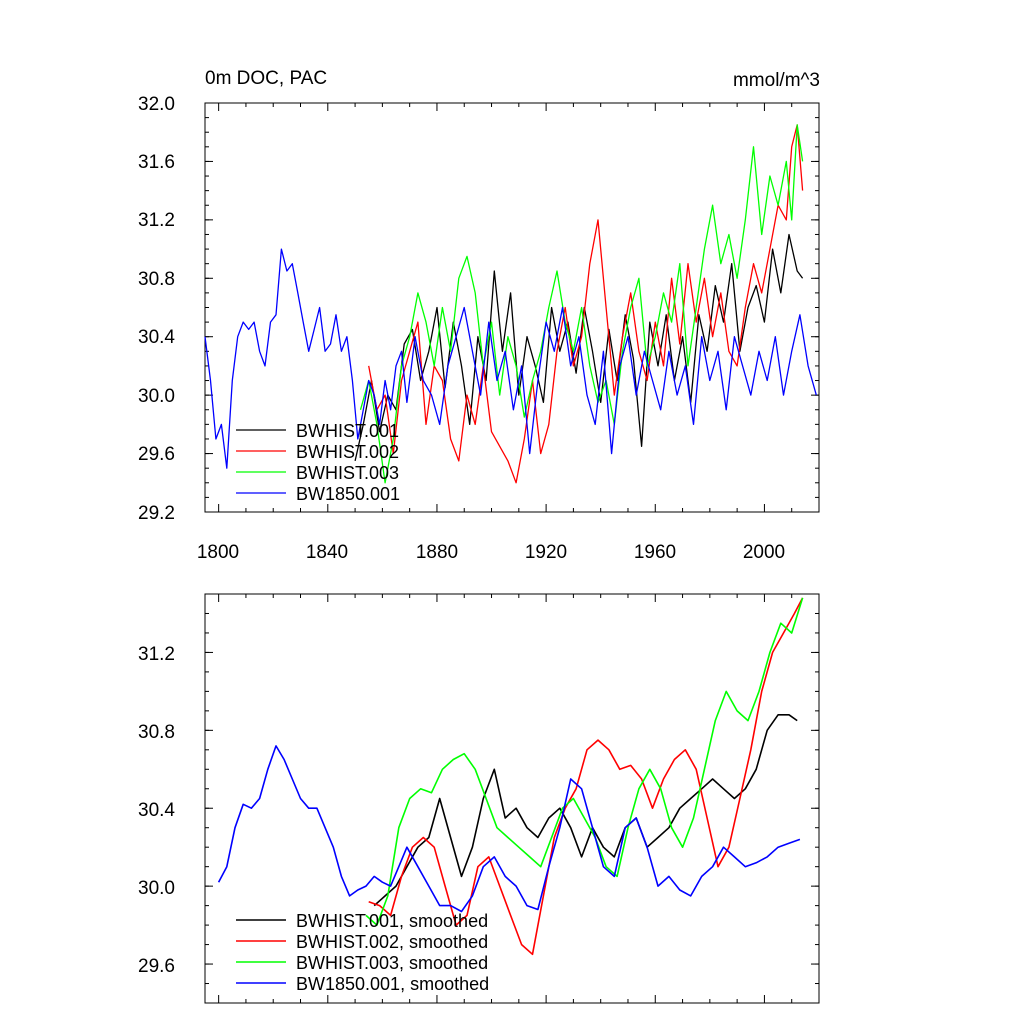 The width and height of the screenshot is (1024, 1024). What do you see at coordinates (156, 513) in the screenshot?
I see `y-tick-label: 29.2` at bounding box center [156, 513].